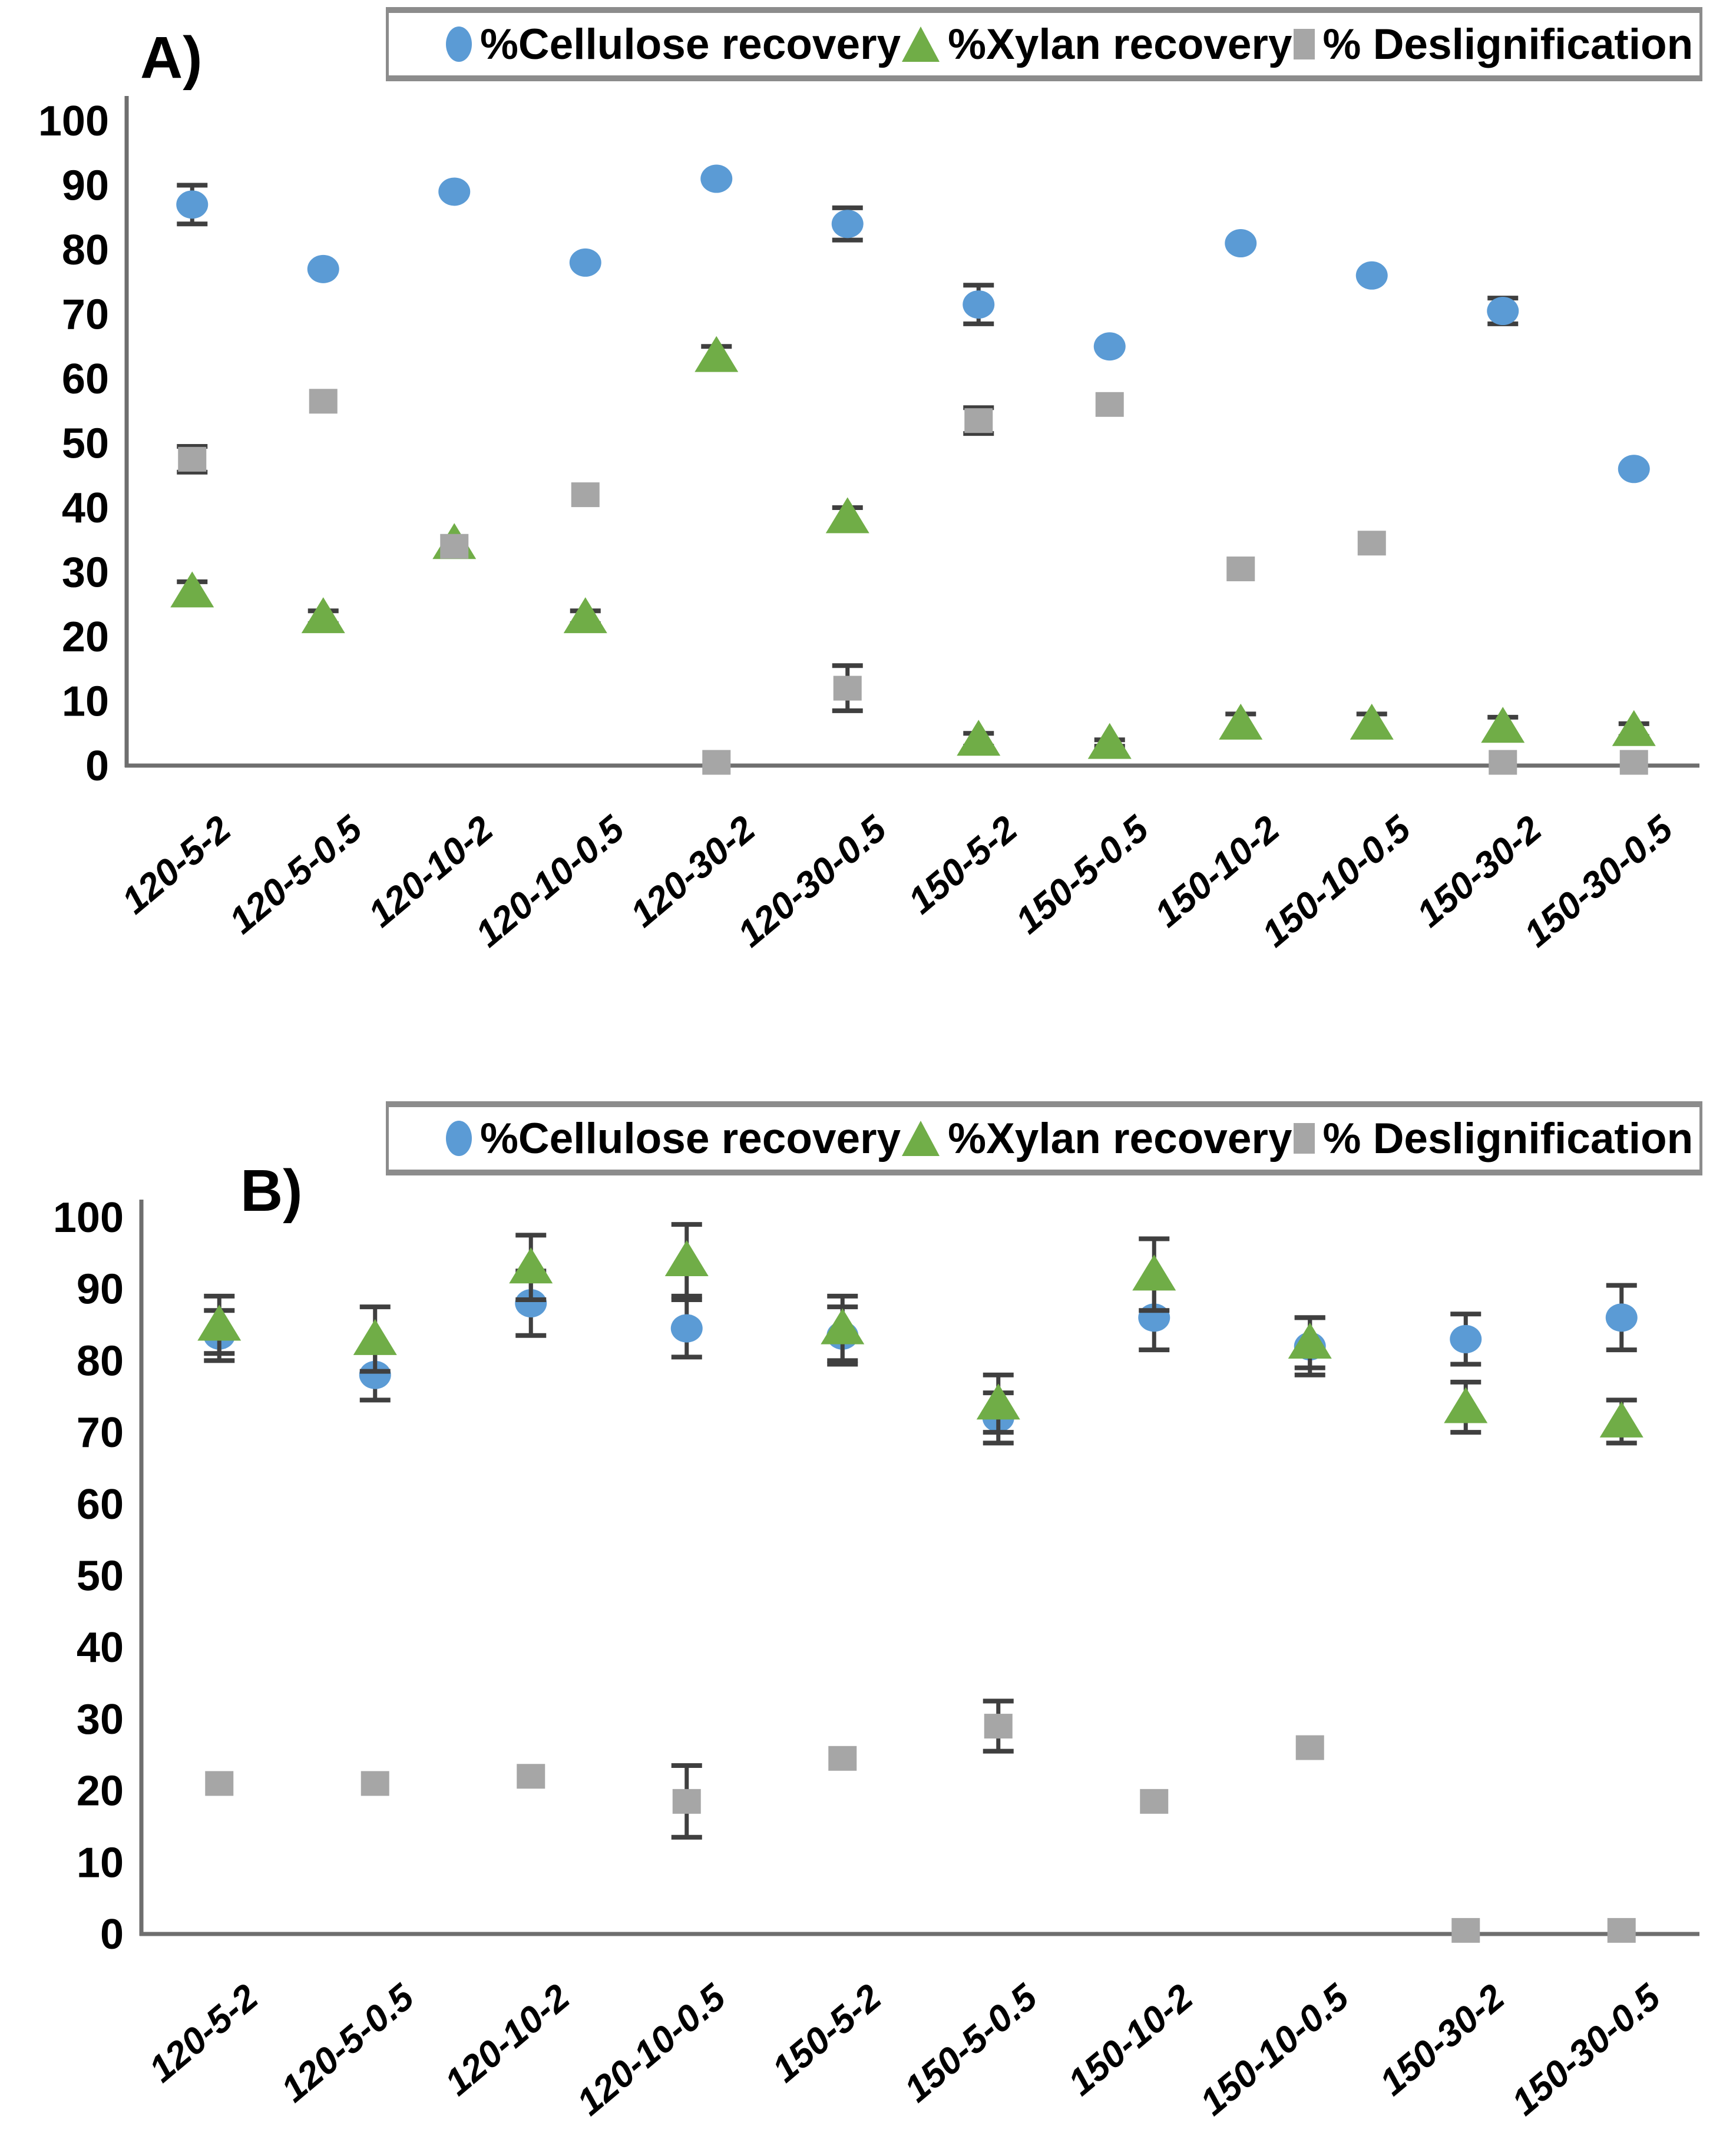 This screenshot has width=1713, height=2156. What do you see at coordinates (921, 1820) in the screenshot?
I see `series-deslignification` at bounding box center [921, 1820].